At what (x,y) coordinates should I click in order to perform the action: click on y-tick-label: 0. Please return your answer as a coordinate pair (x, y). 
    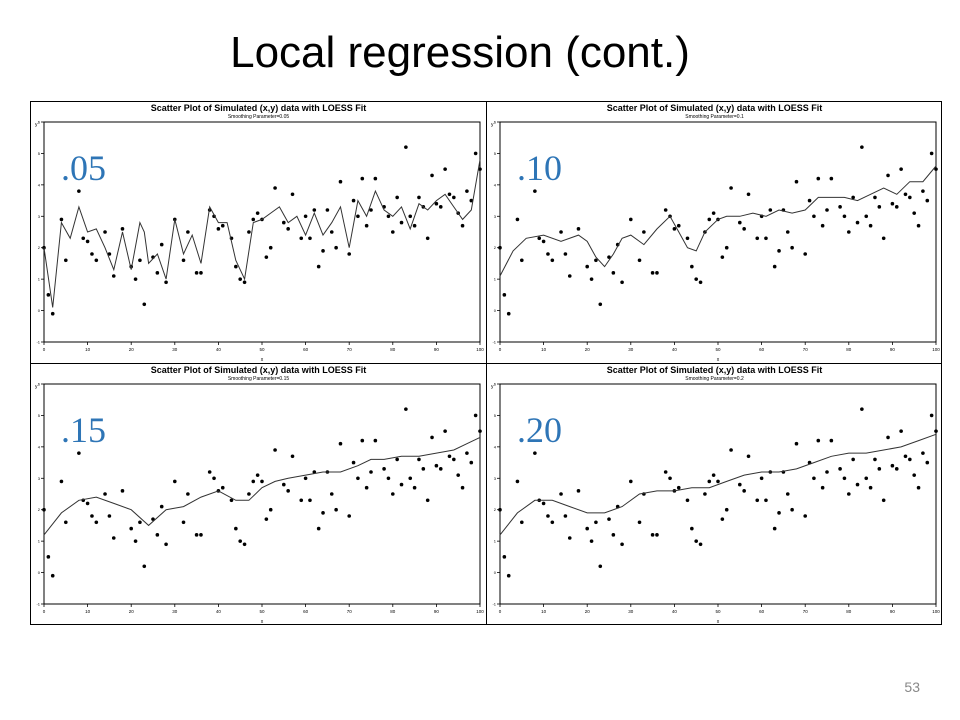
    Looking at the image, I should click on (495, 572).